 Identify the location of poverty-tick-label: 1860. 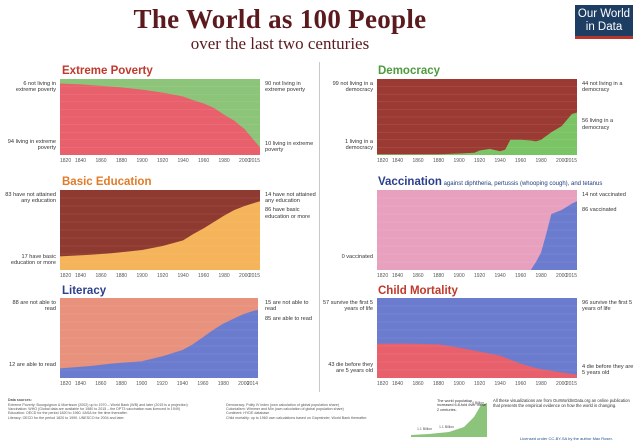
(100, 161).